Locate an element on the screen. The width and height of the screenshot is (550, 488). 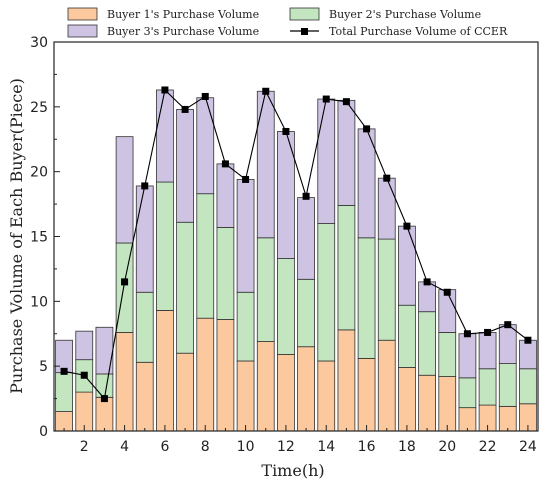
y-tick-label-15: 15 is located at coordinates (39, 238).